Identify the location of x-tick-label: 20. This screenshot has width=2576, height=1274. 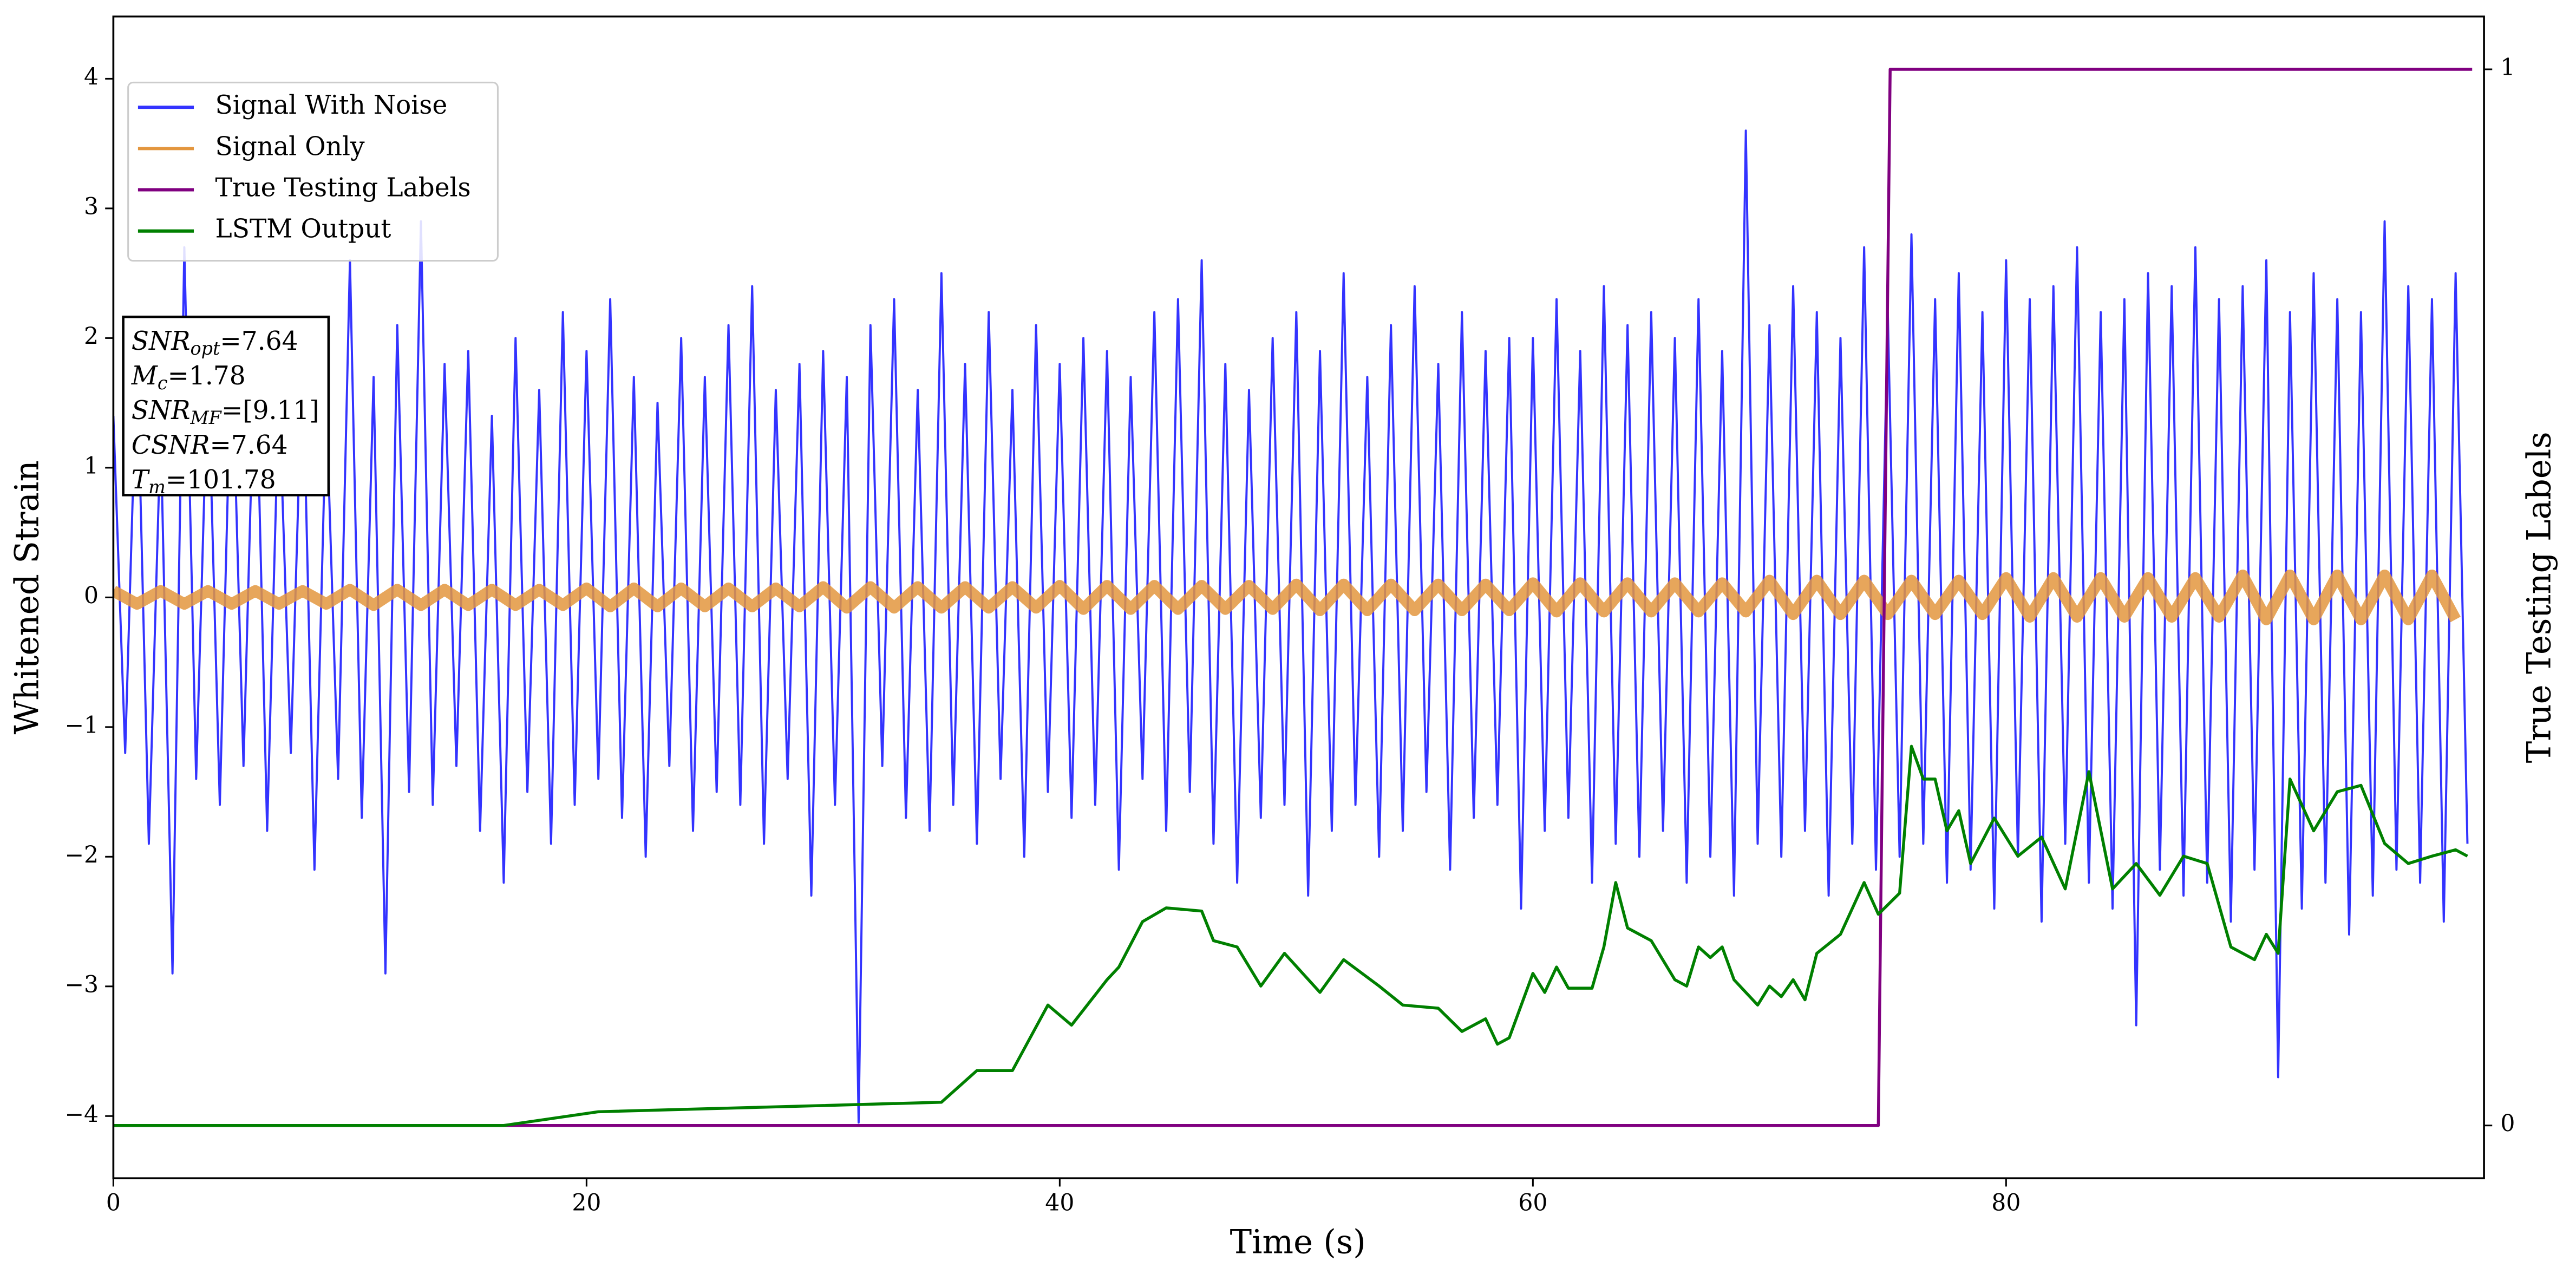
(586, 1203).